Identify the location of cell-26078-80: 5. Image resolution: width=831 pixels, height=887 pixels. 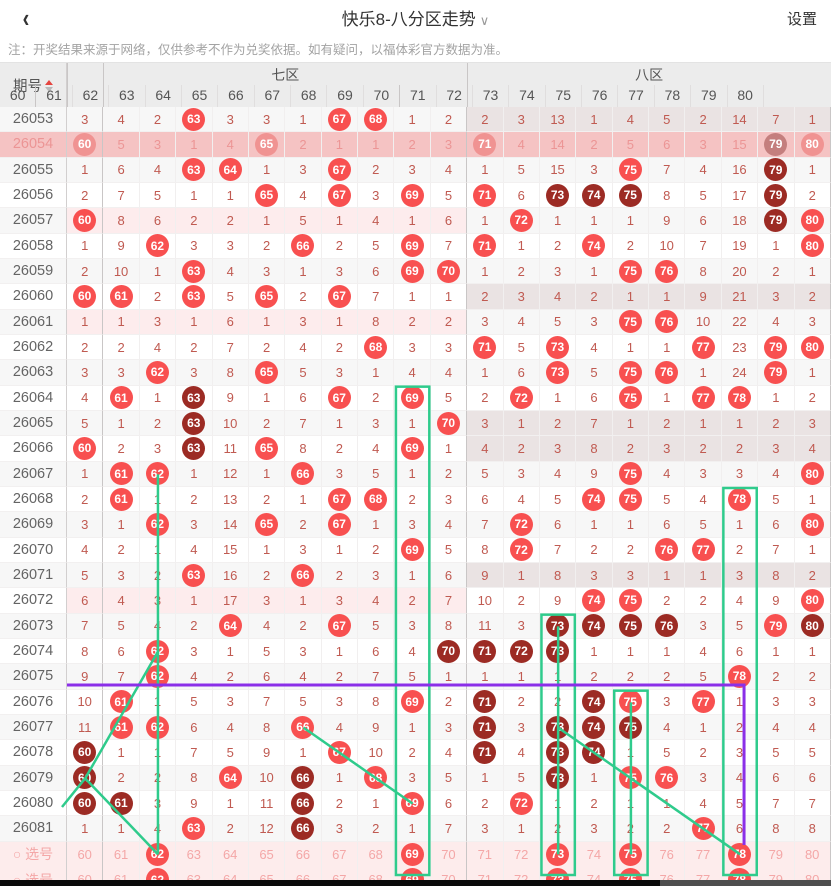
(812, 753).